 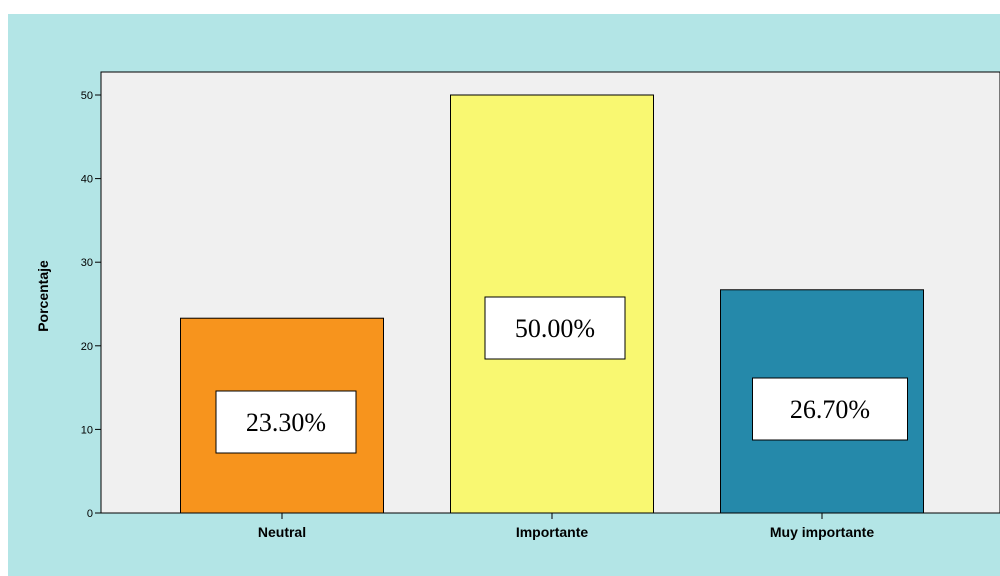 What do you see at coordinates (822, 532) in the screenshot?
I see `x-tick-label: Muy importante` at bounding box center [822, 532].